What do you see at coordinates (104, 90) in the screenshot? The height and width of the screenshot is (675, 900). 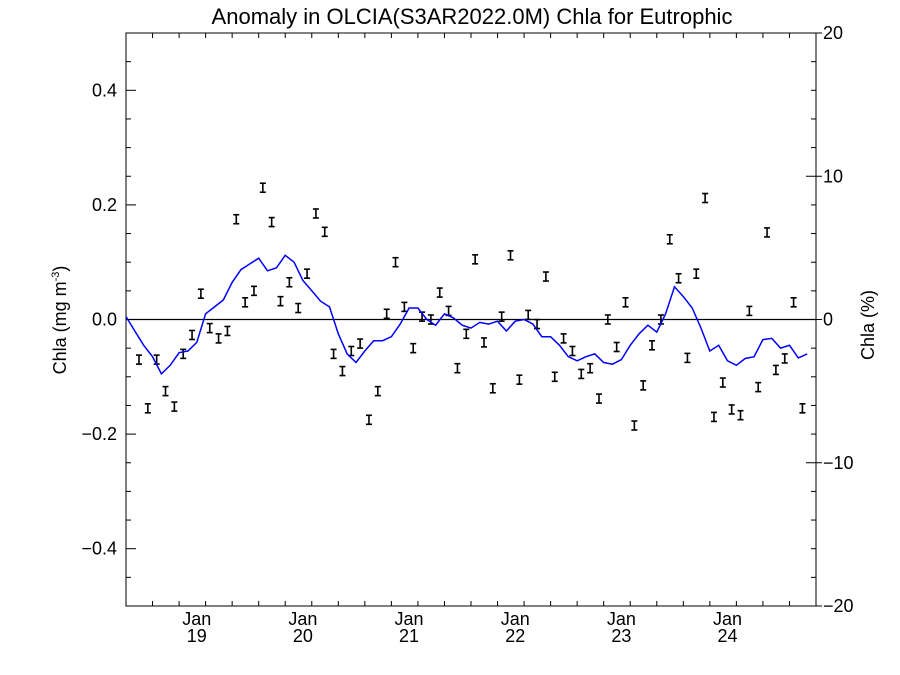 I see `y-left-tick-label: 0.4` at bounding box center [104, 90].